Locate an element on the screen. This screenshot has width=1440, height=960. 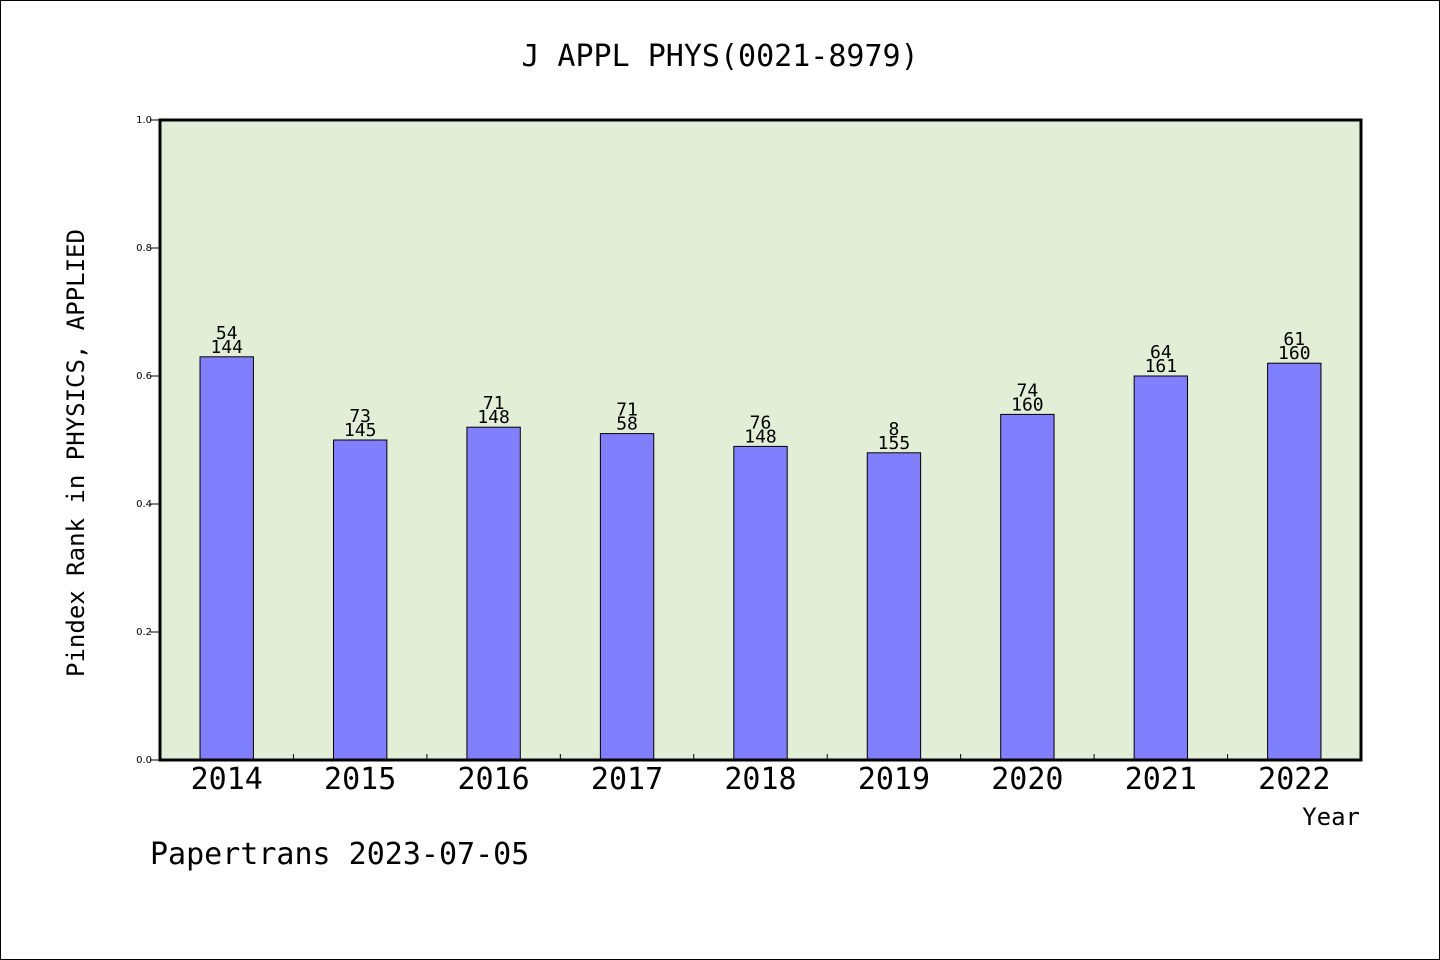
bar-rank-label: 64 is located at coordinates (1161, 352).